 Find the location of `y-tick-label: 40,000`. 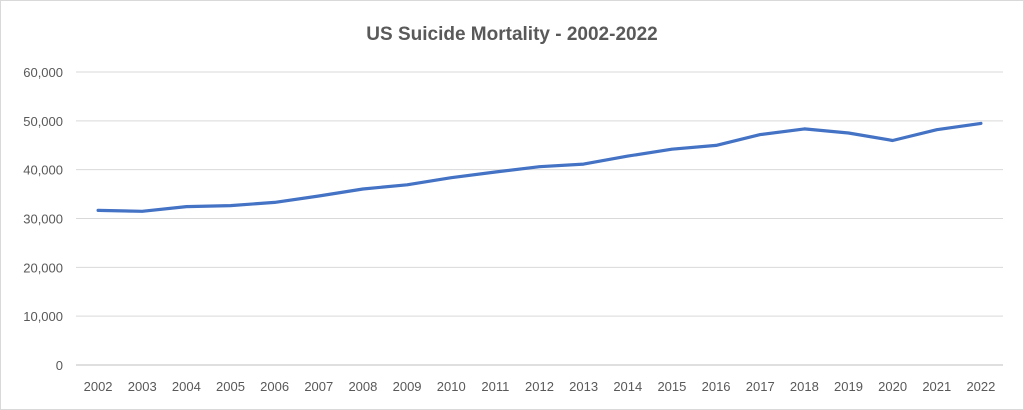

y-tick-label: 40,000 is located at coordinates (43, 170).